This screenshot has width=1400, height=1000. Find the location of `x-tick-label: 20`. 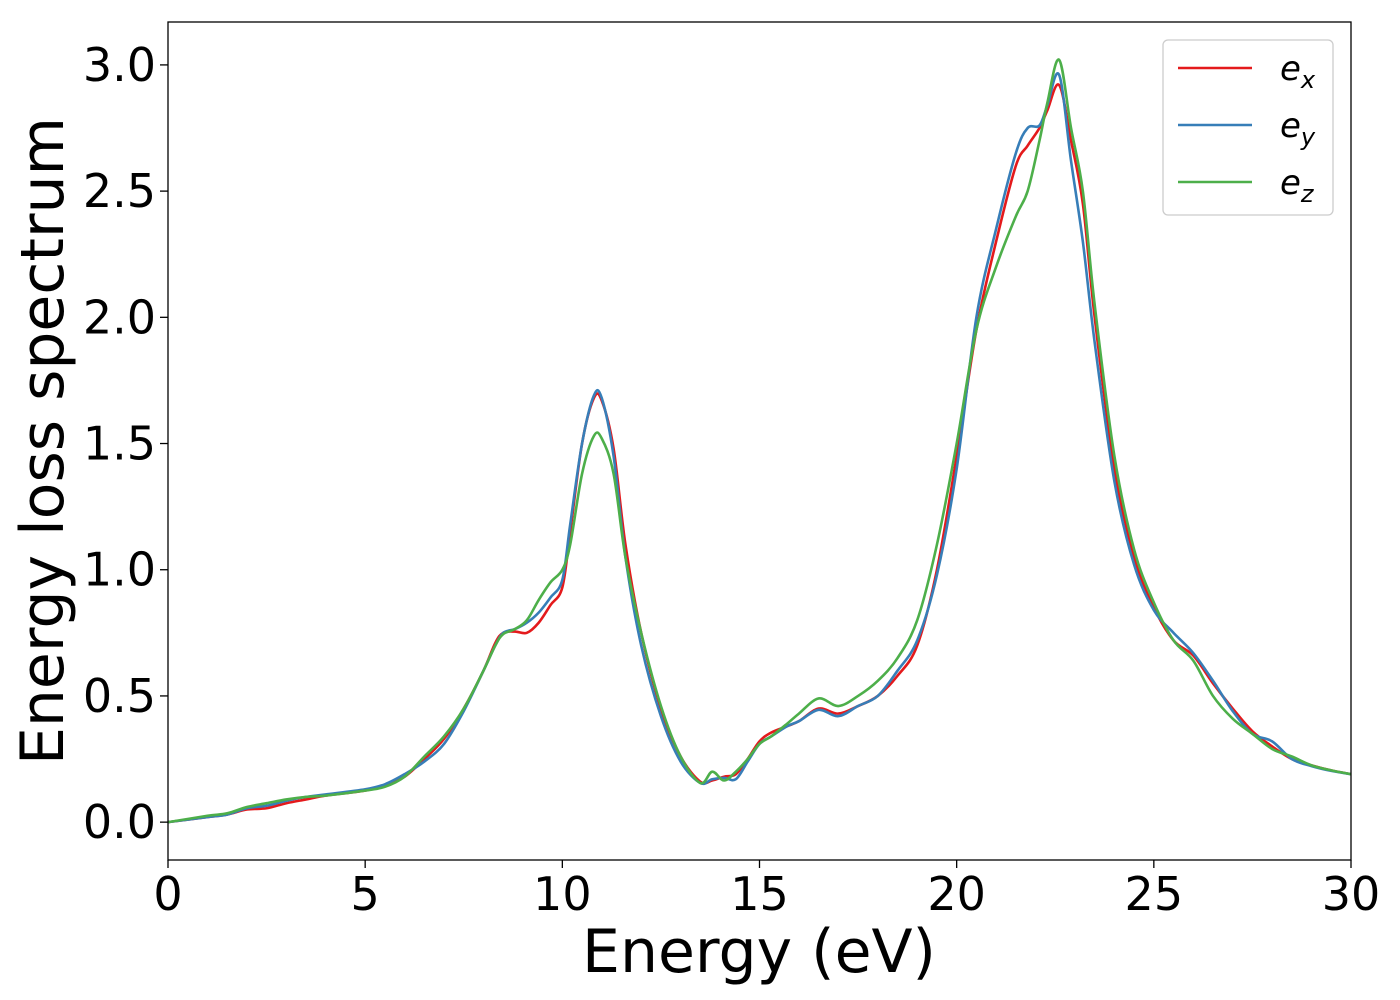

x-tick-label: 20 is located at coordinates (956, 894).